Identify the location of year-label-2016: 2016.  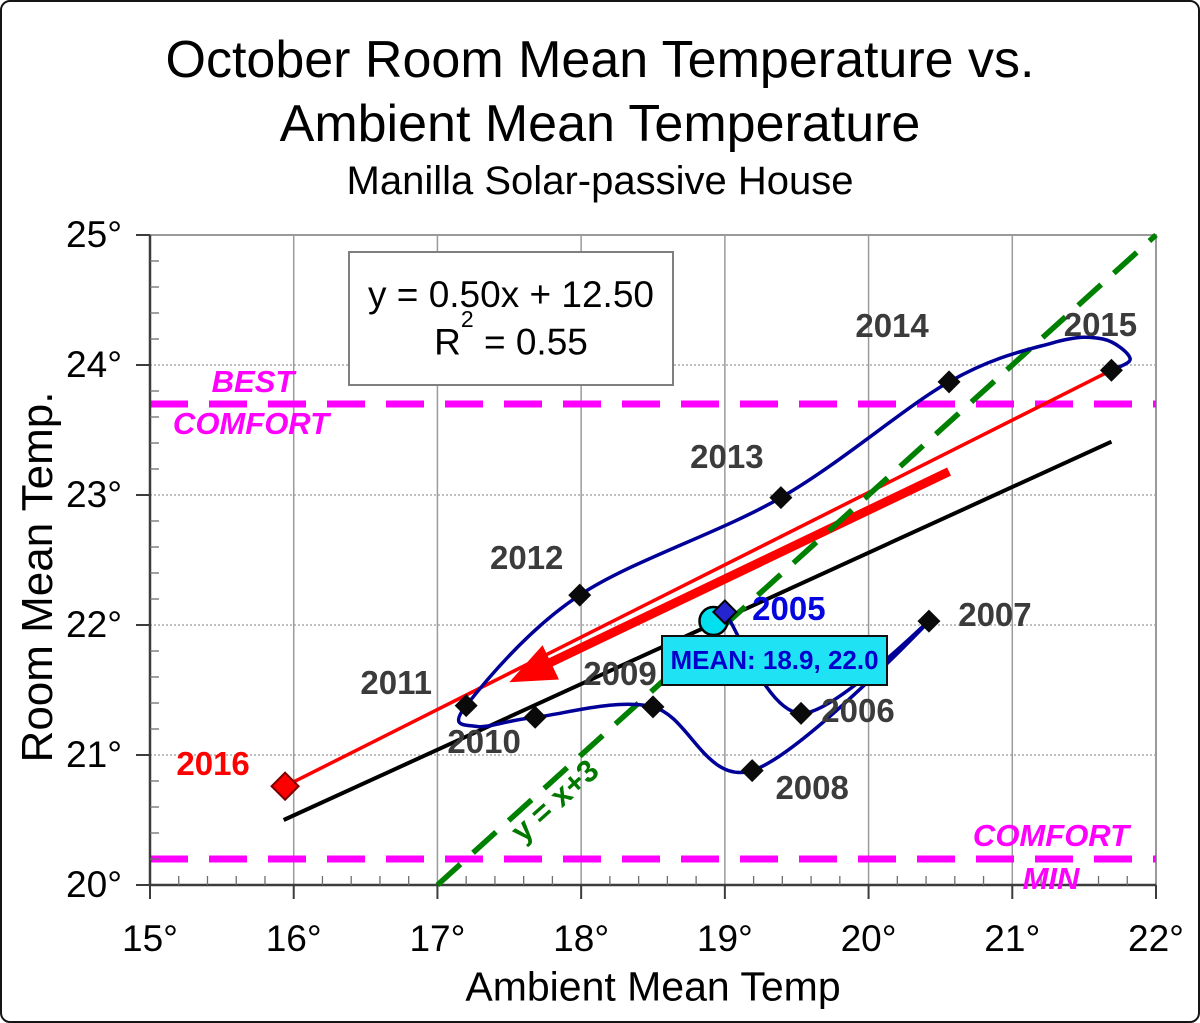
(213, 764).